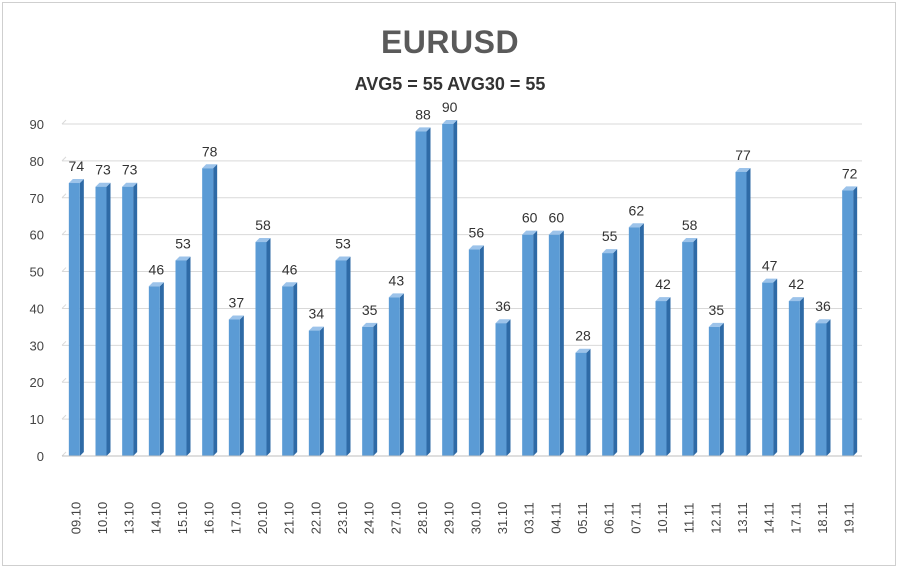  Describe the element at coordinates (263, 347) in the screenshot. I see `bar-20.10` at that location.